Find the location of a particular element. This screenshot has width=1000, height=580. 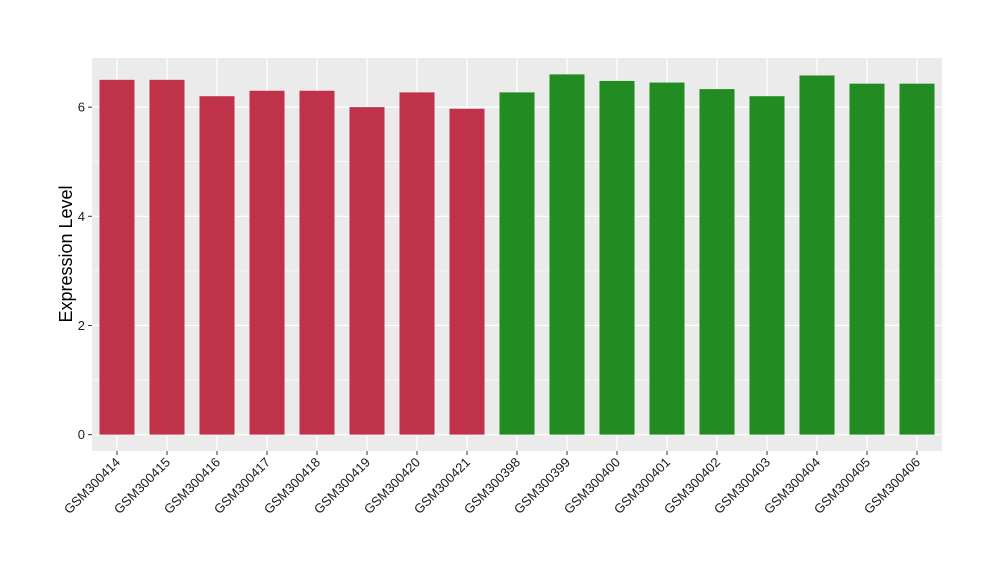

y-tick-label: 6 is located at coordinates (81, 107).